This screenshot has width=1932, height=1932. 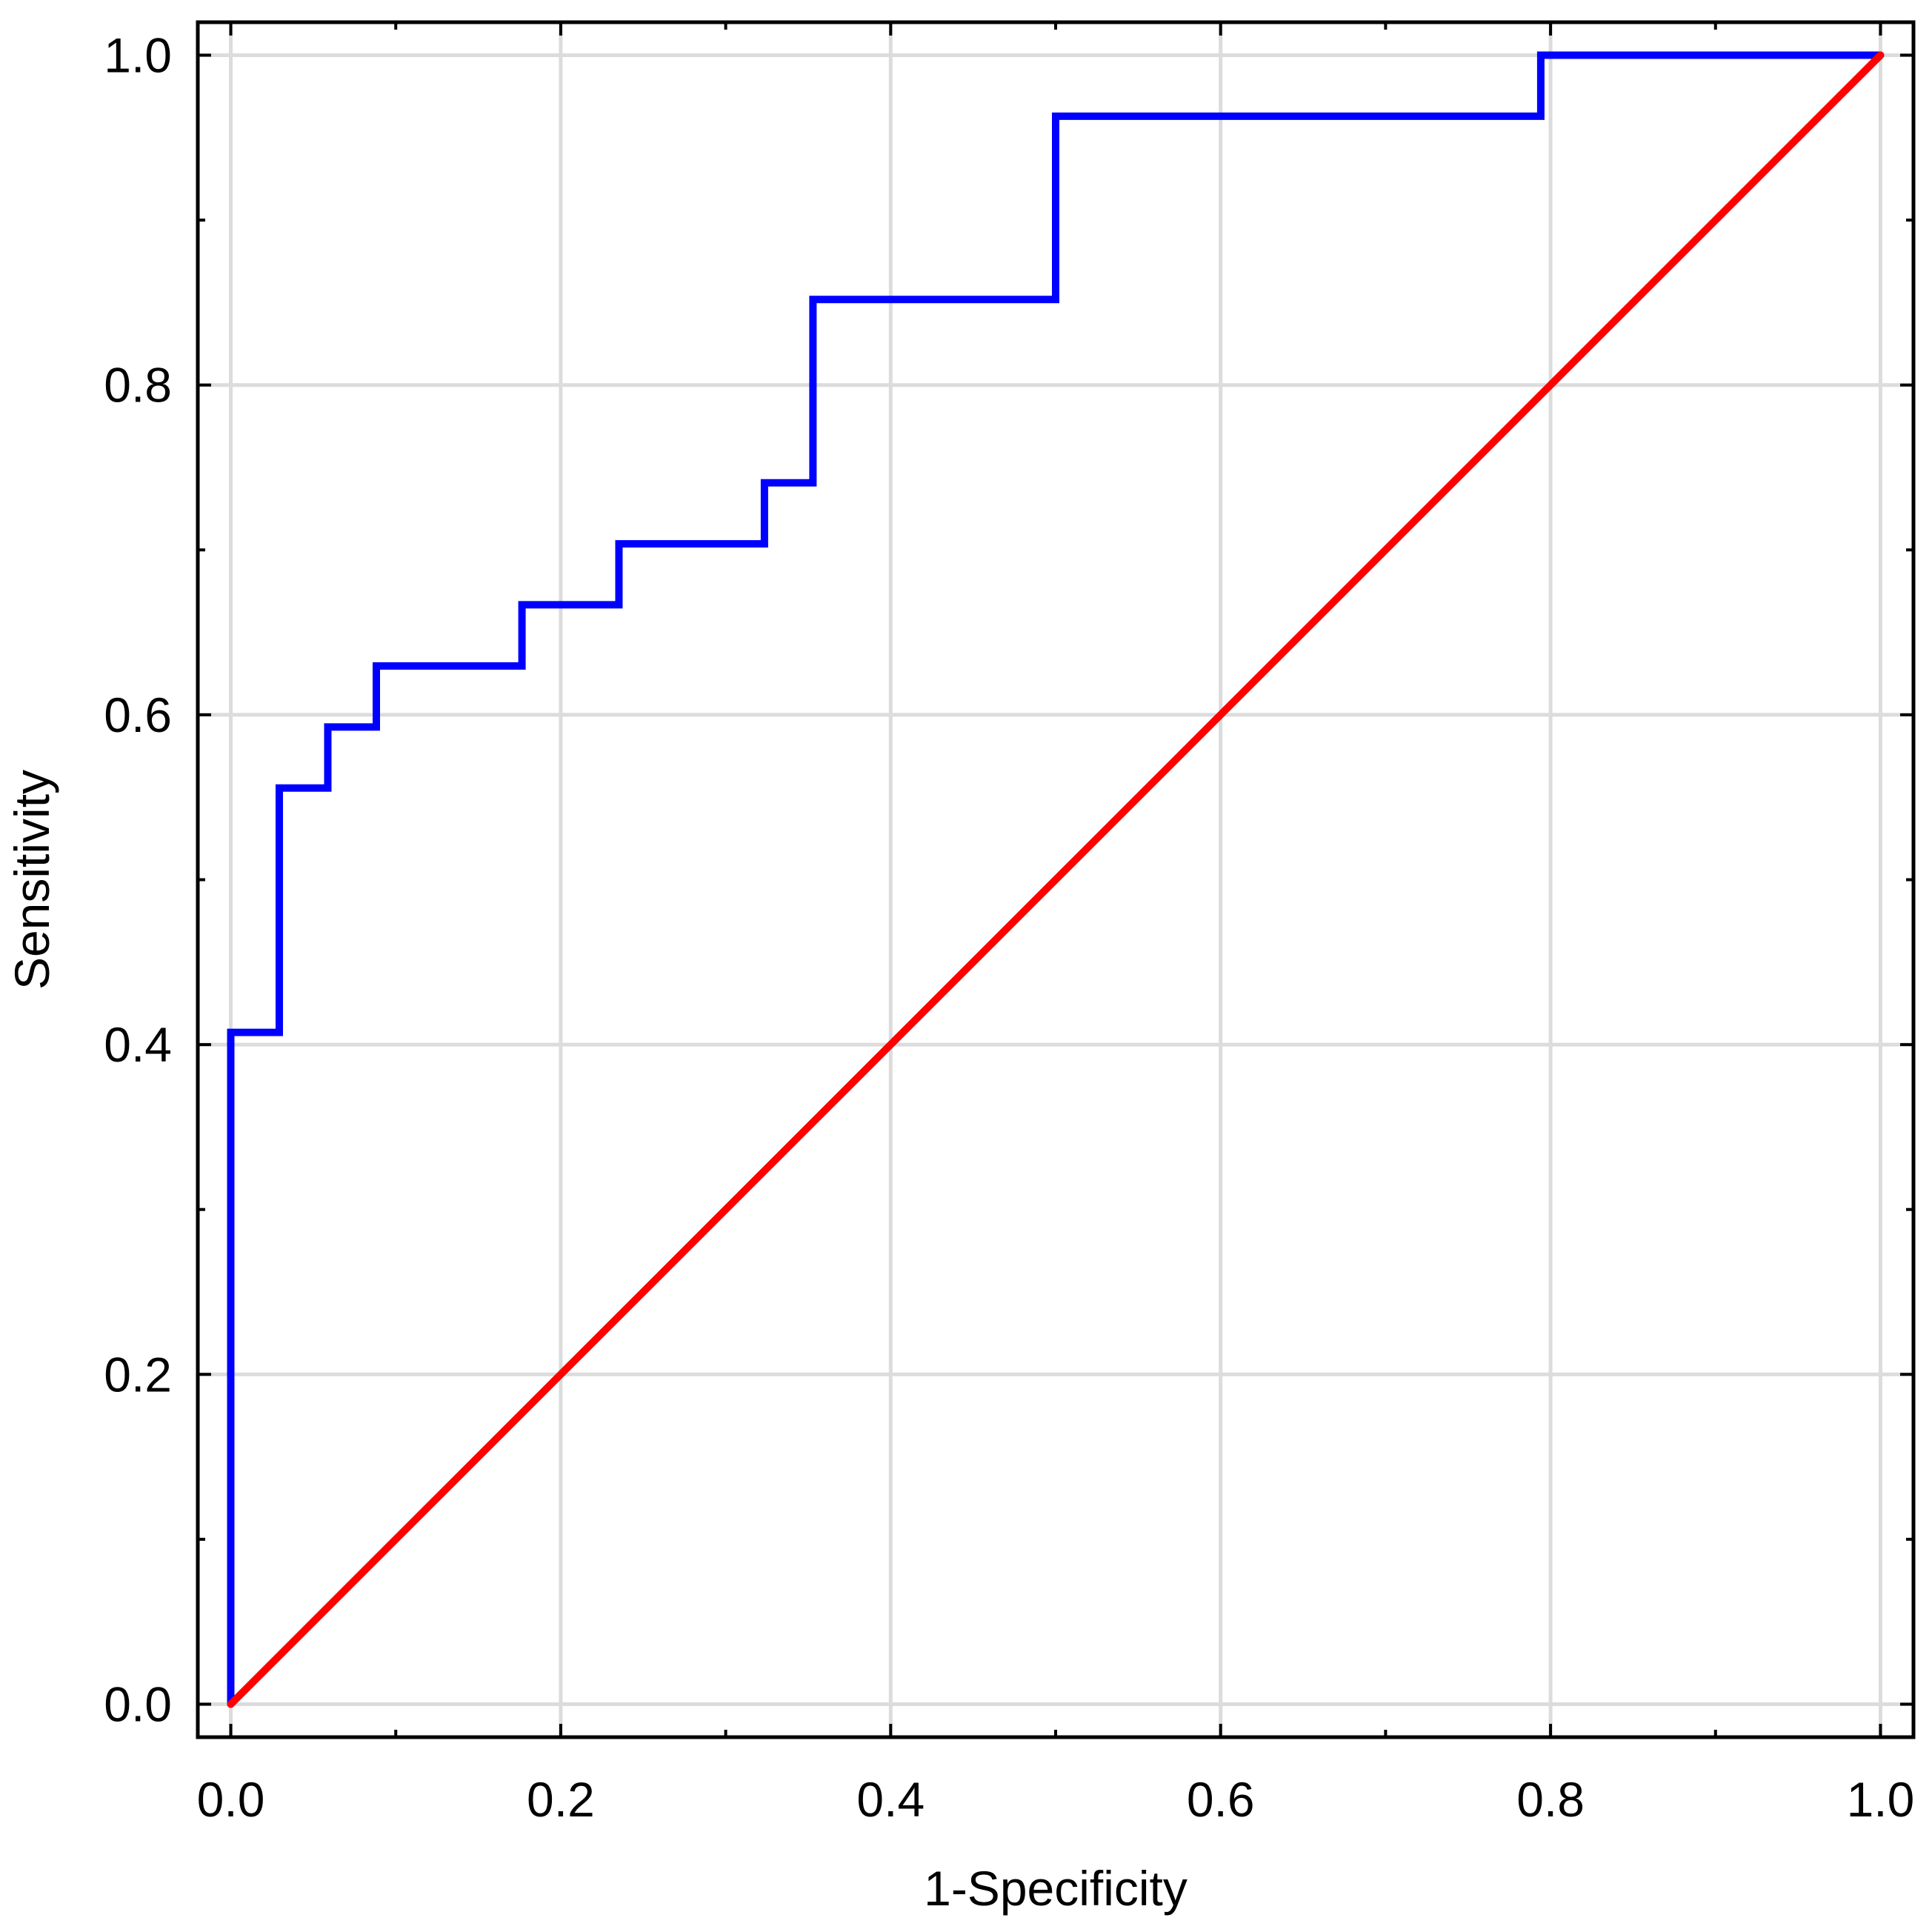 What do you see at coordinates (1221, 1799) in the screenshot?
I see `x-tick-label: 0.6` at bounding box center [1221, 1799].